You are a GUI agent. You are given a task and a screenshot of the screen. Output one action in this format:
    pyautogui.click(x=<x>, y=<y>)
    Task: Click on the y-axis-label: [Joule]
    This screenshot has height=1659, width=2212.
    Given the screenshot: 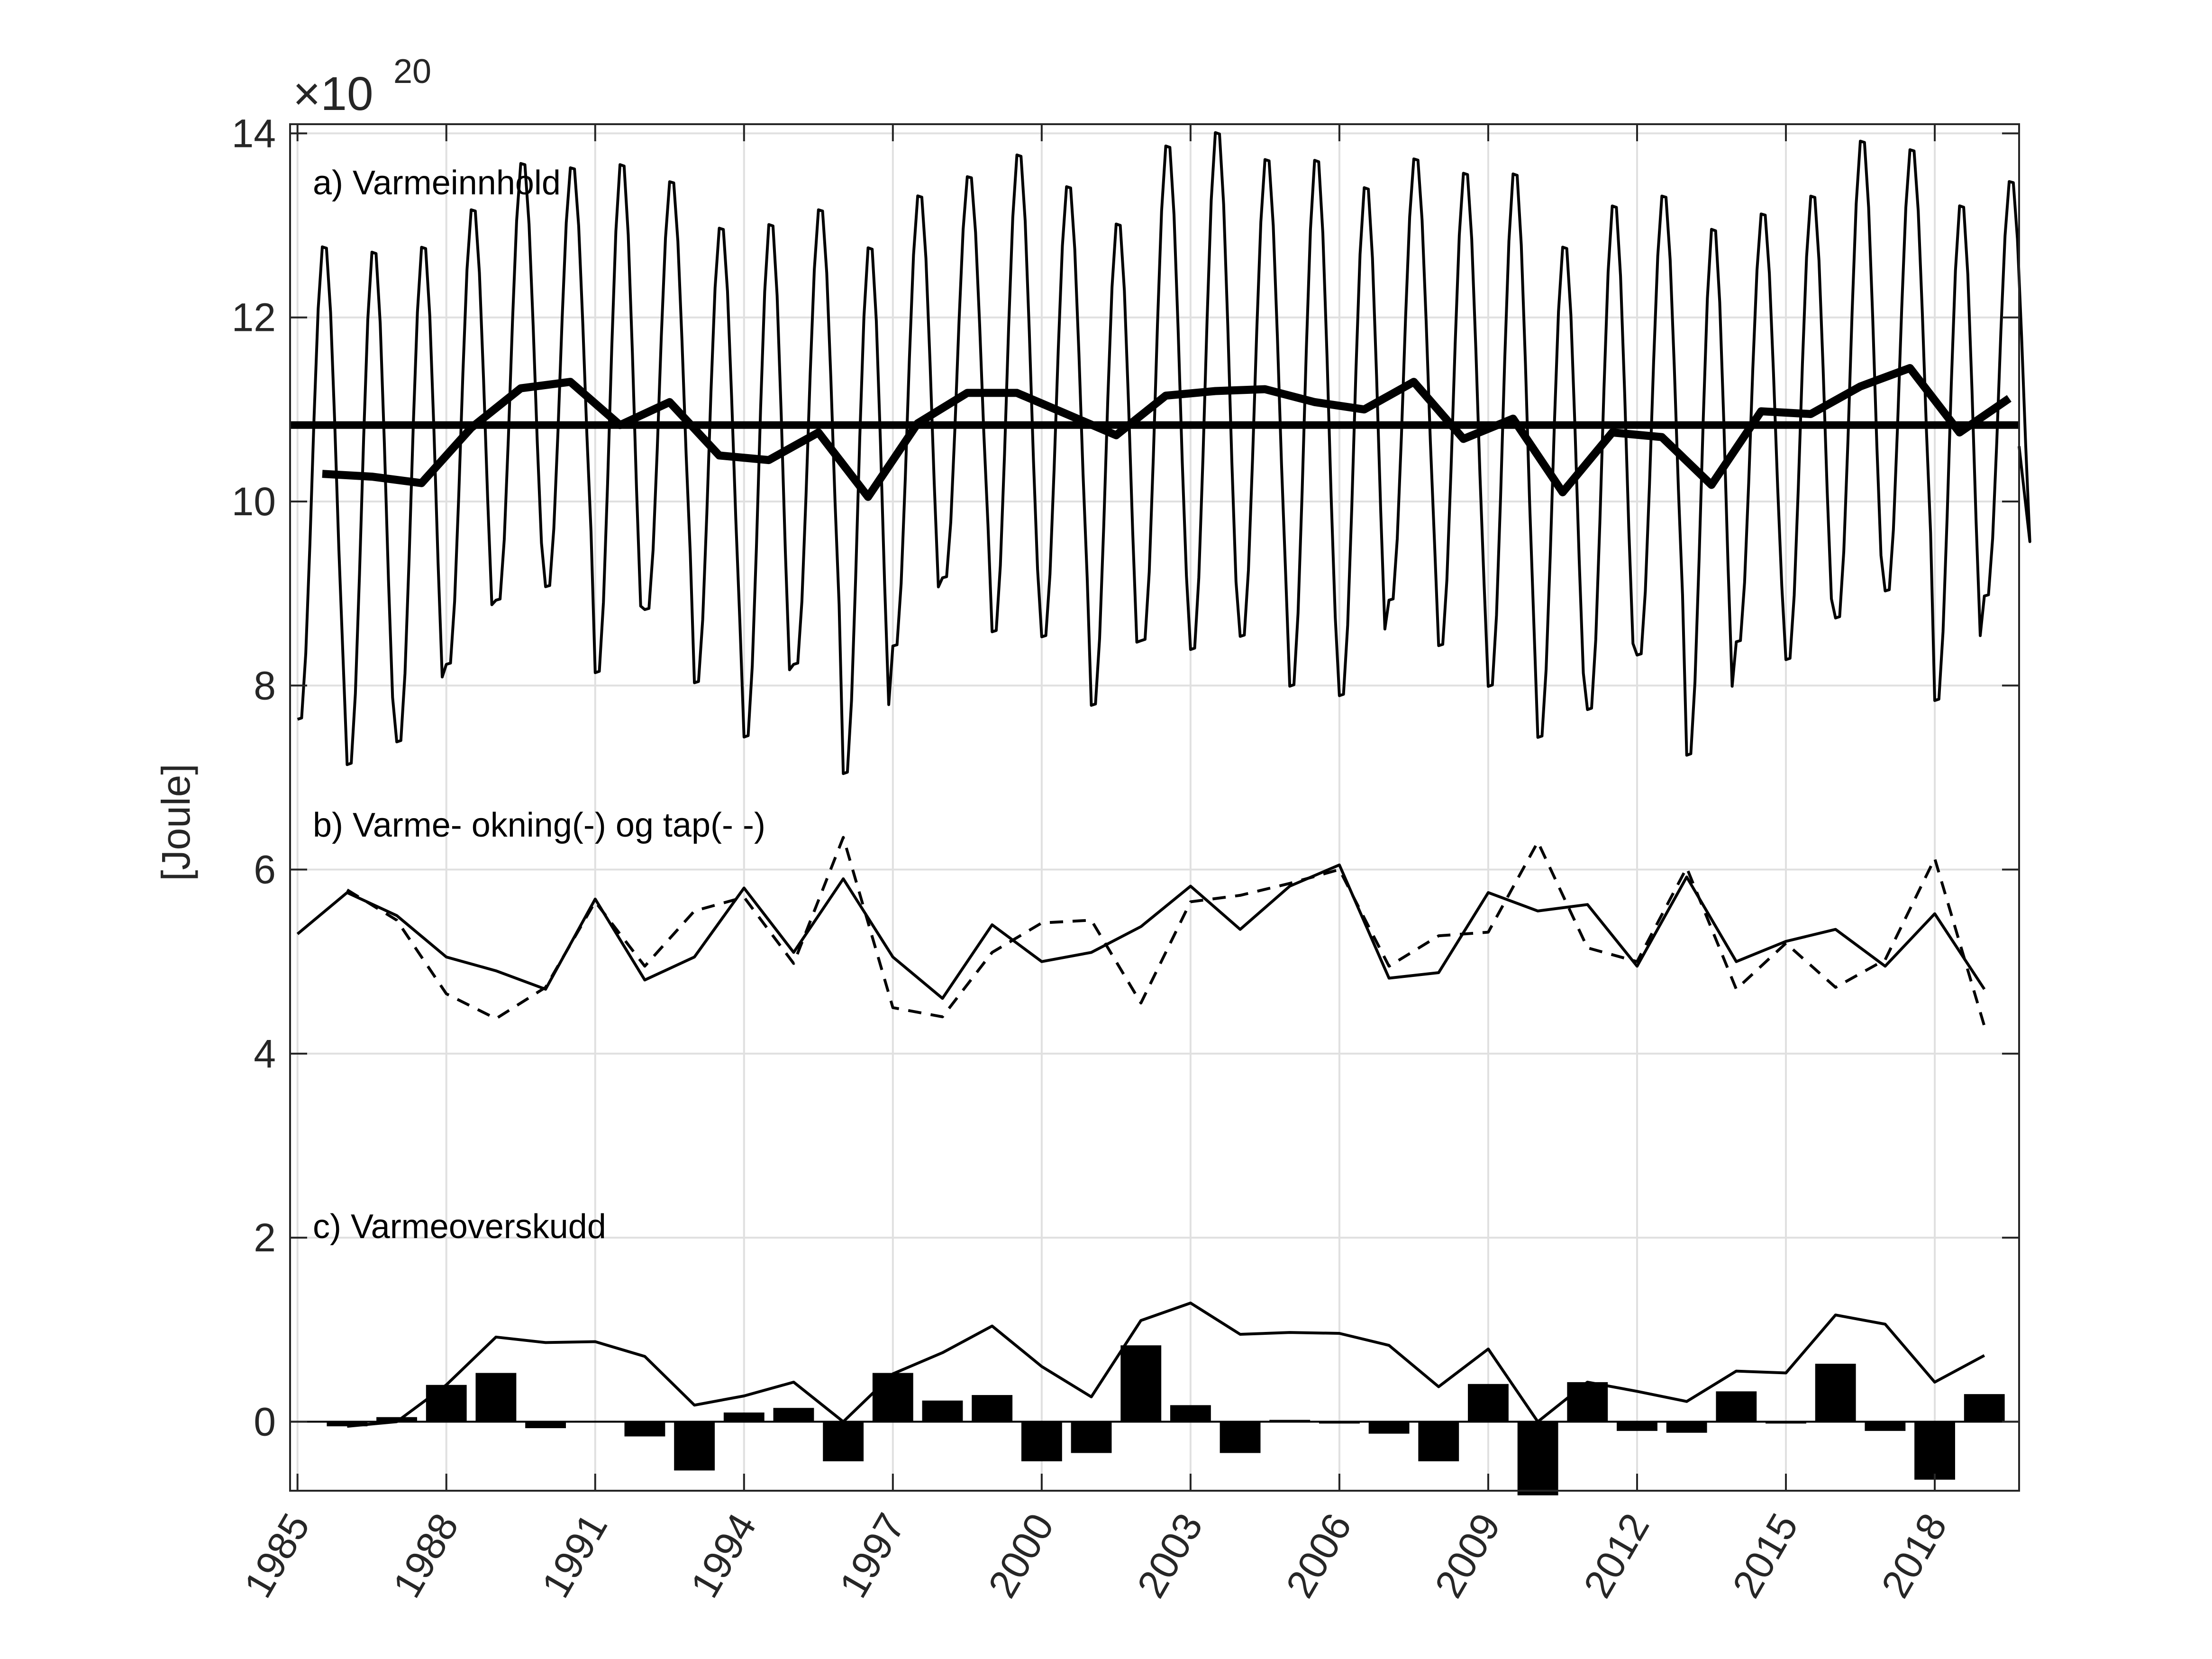 What is the action you would take?
    pyautogui.click(x=176, y=822)
    